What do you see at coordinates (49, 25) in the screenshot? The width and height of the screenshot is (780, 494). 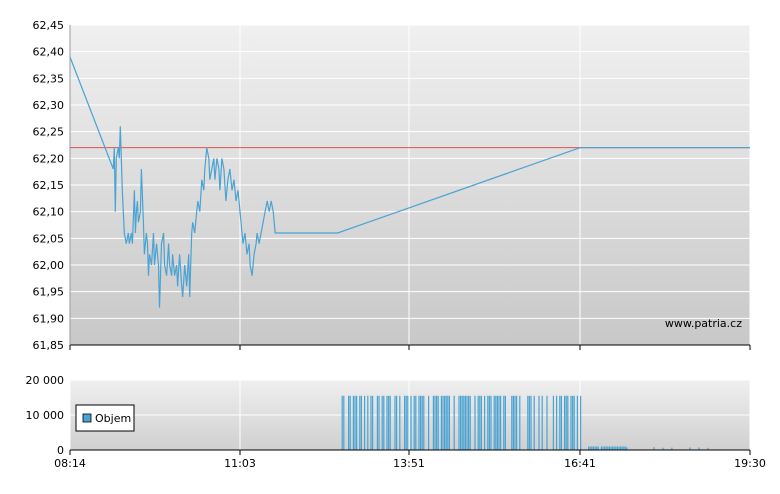 I see `price-y-tick-label: 62,45` at bounding box center [49, 25].